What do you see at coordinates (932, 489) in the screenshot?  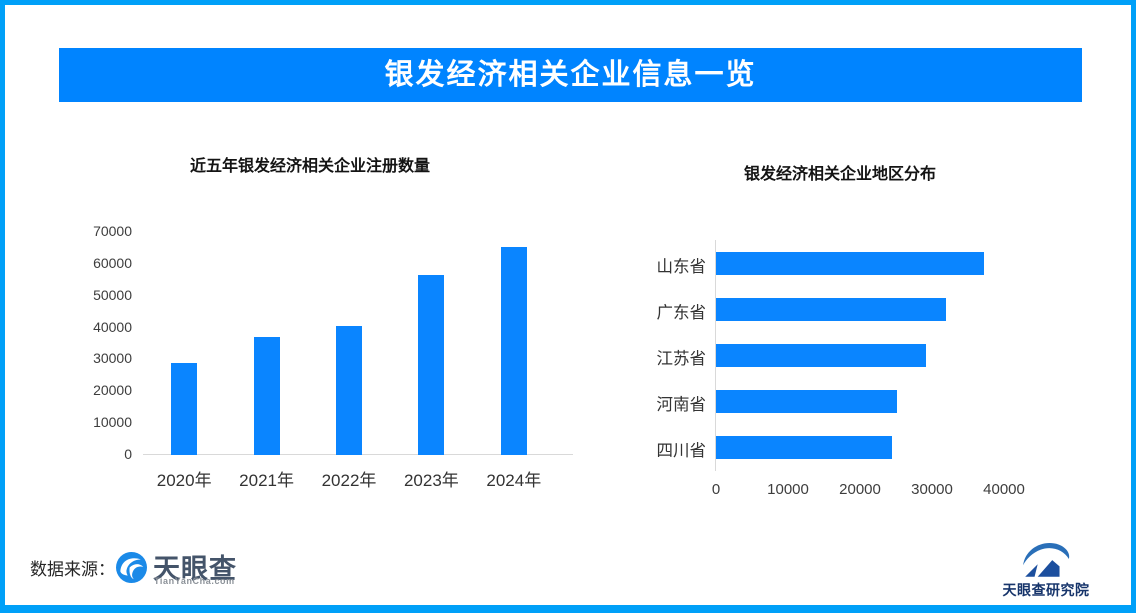 I see `right-chart-x-tick-label: 30000` at bounding box center [932, 489].